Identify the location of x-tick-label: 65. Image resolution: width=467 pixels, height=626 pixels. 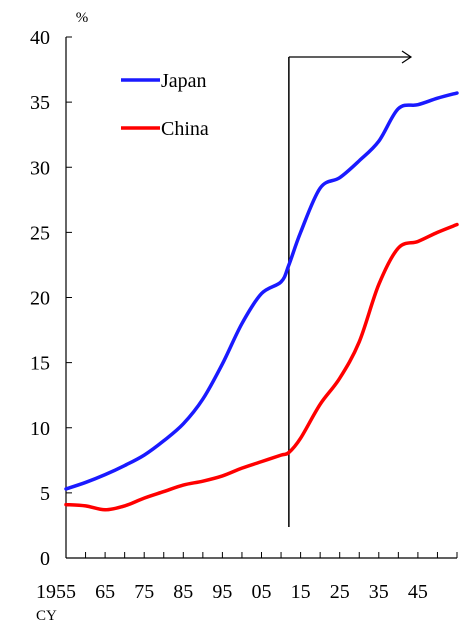
(105, 592).